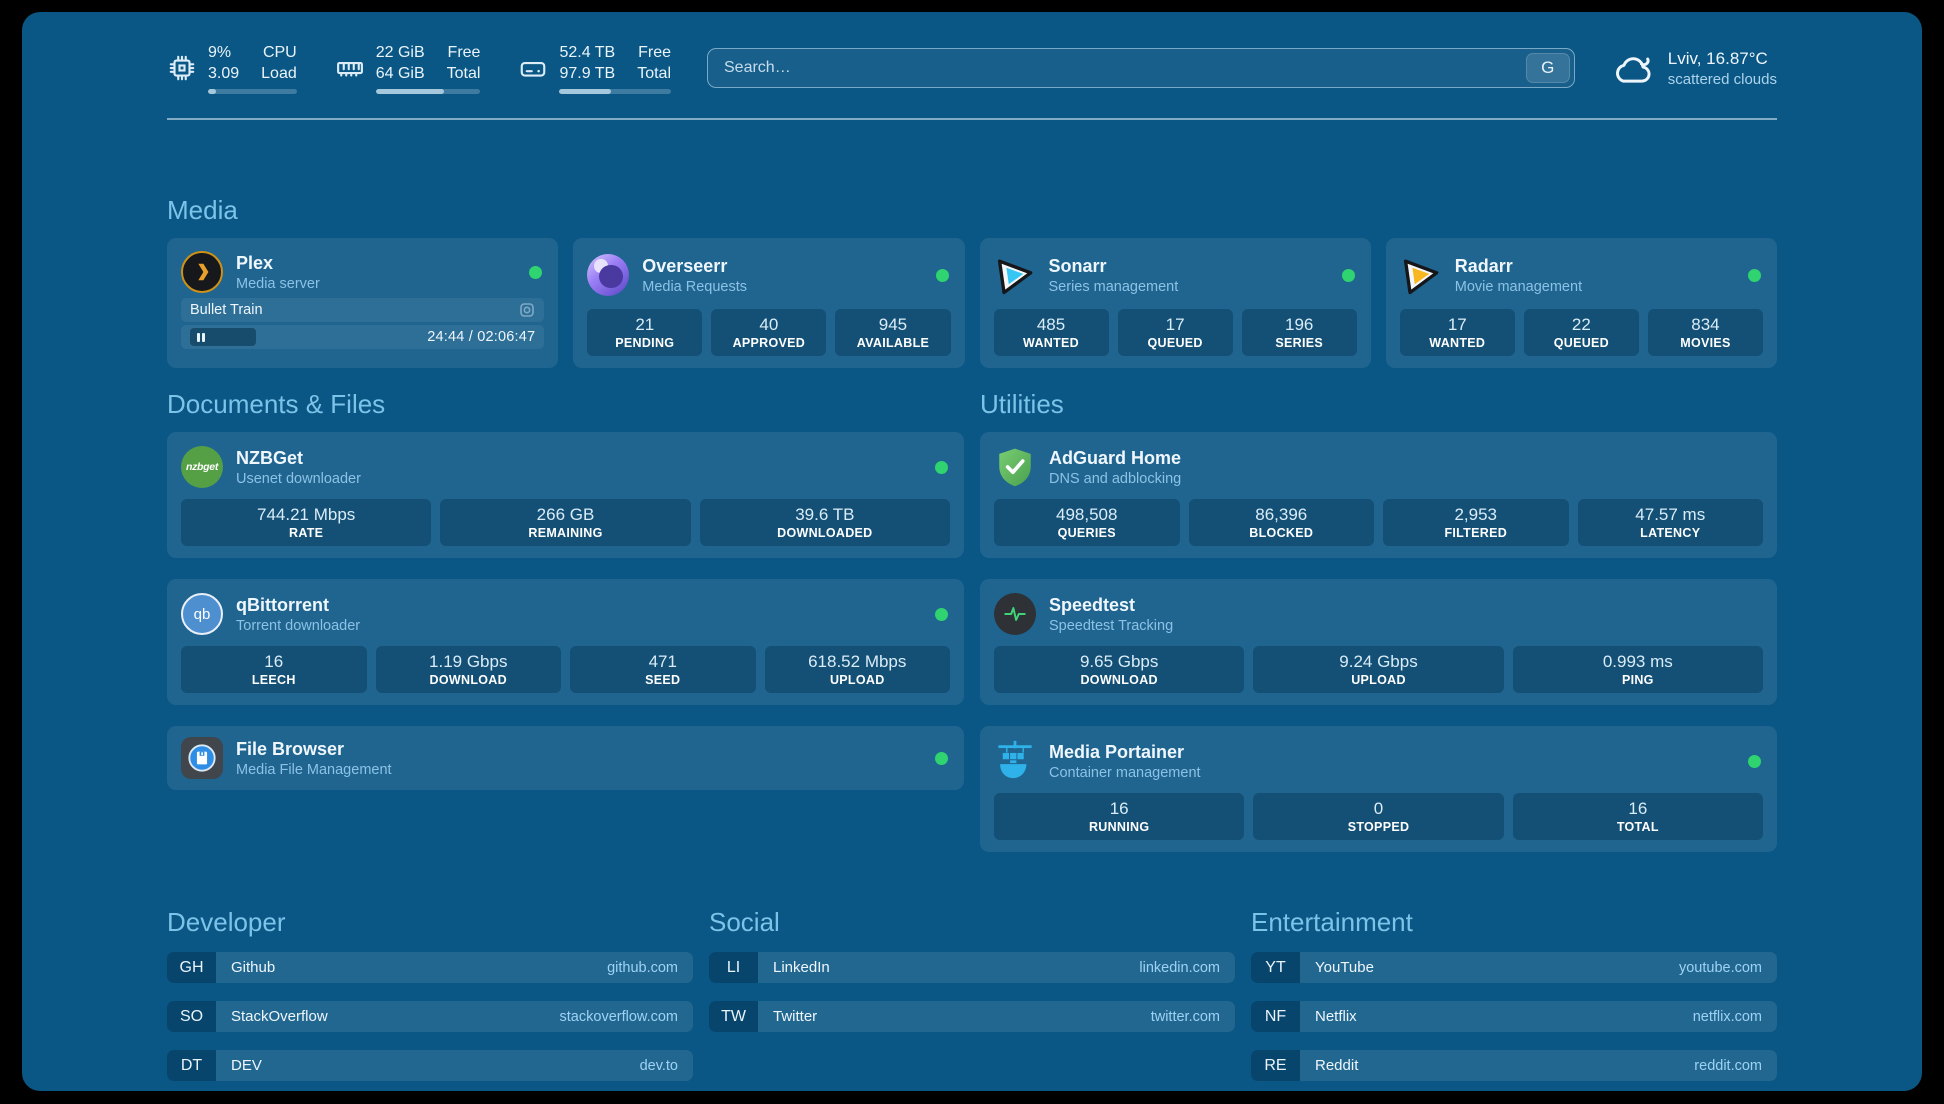 The image size is (1944, 1104). I want to click on disk-icon, so click(533, 68).